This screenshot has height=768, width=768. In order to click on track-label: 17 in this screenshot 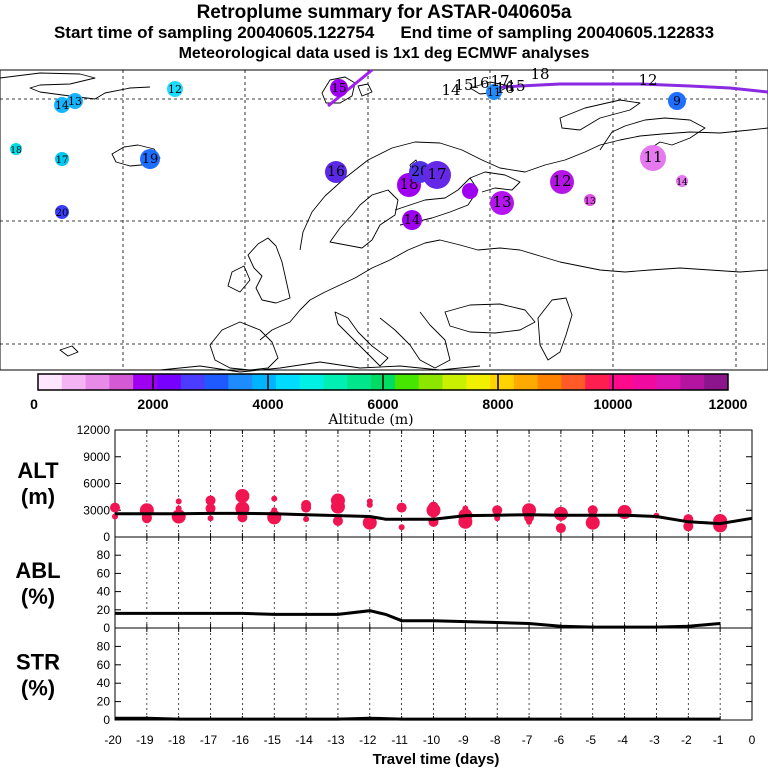, I will do `click(499, 81)`.